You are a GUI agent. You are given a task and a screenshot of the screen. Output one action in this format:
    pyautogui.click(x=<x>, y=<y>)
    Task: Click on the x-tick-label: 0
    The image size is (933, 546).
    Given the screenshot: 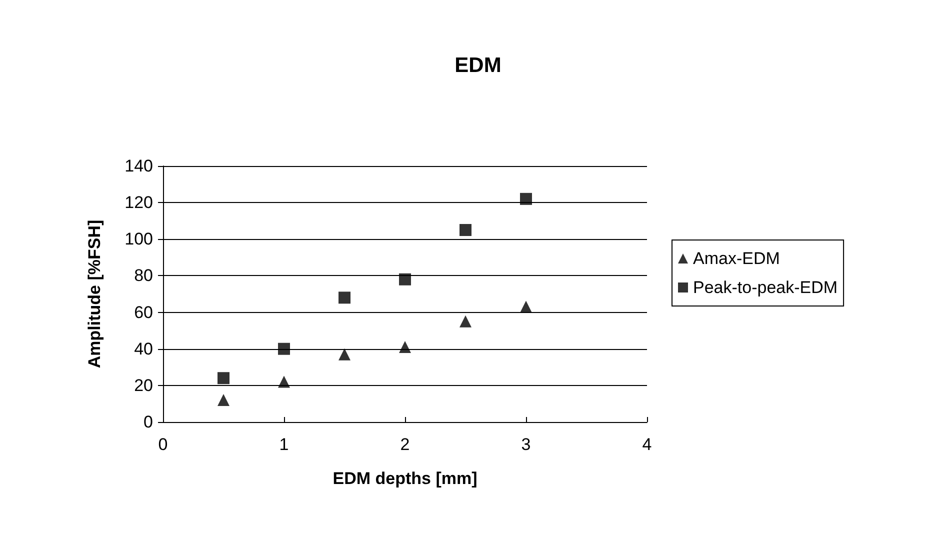 What is the action you would take?
    pyautogui.click(x=163, y=444)
    